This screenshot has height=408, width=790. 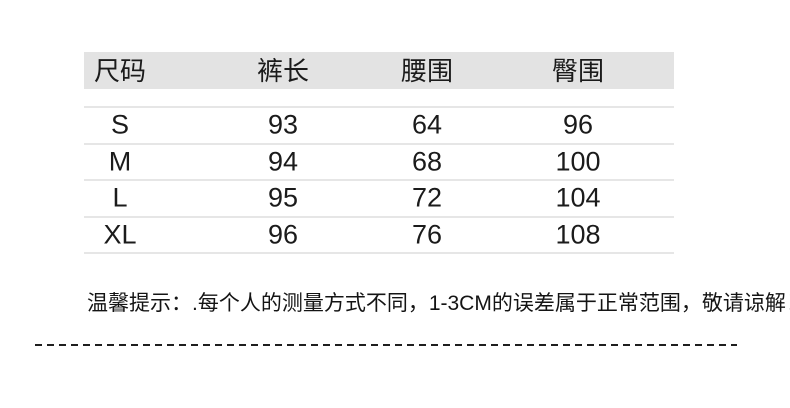 What do you see at coordinates (427, 197) in the screenshot?
I see `cell-waist: 72` at bounding box center [427, 197].